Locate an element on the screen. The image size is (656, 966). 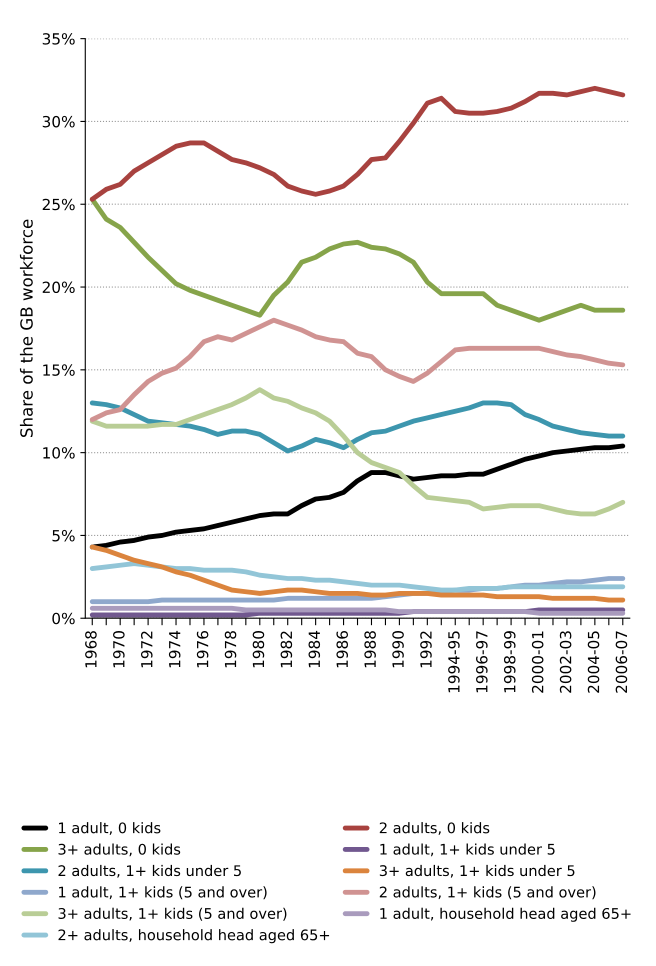
y-tick-label: 20% is located at coordinates (58, 288).